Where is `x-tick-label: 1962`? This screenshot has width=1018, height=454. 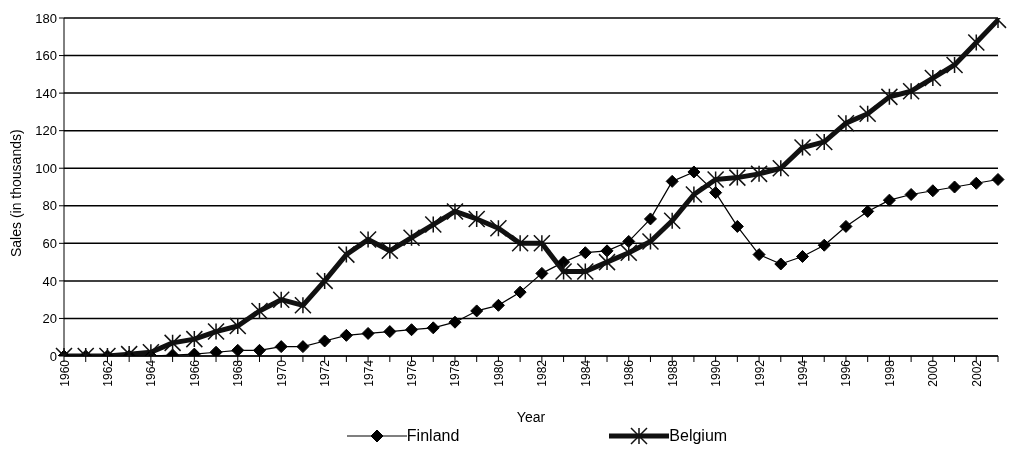 x-tick-label: 1962 is located at coordinates (107, 373).